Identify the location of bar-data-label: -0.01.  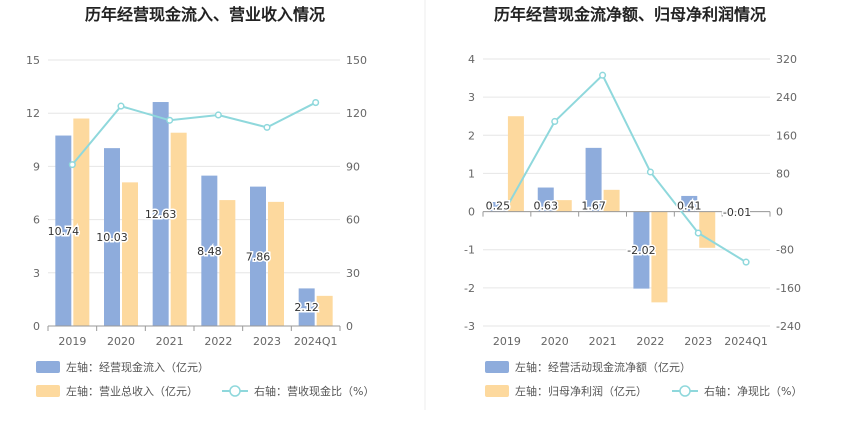
(737, 212).